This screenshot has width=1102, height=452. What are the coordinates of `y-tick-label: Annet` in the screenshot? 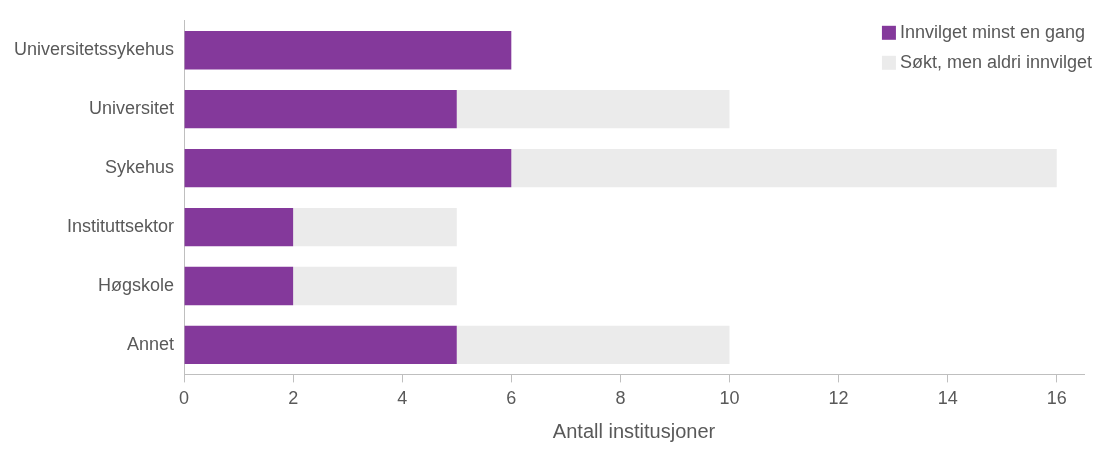 It's located at (151, 343).